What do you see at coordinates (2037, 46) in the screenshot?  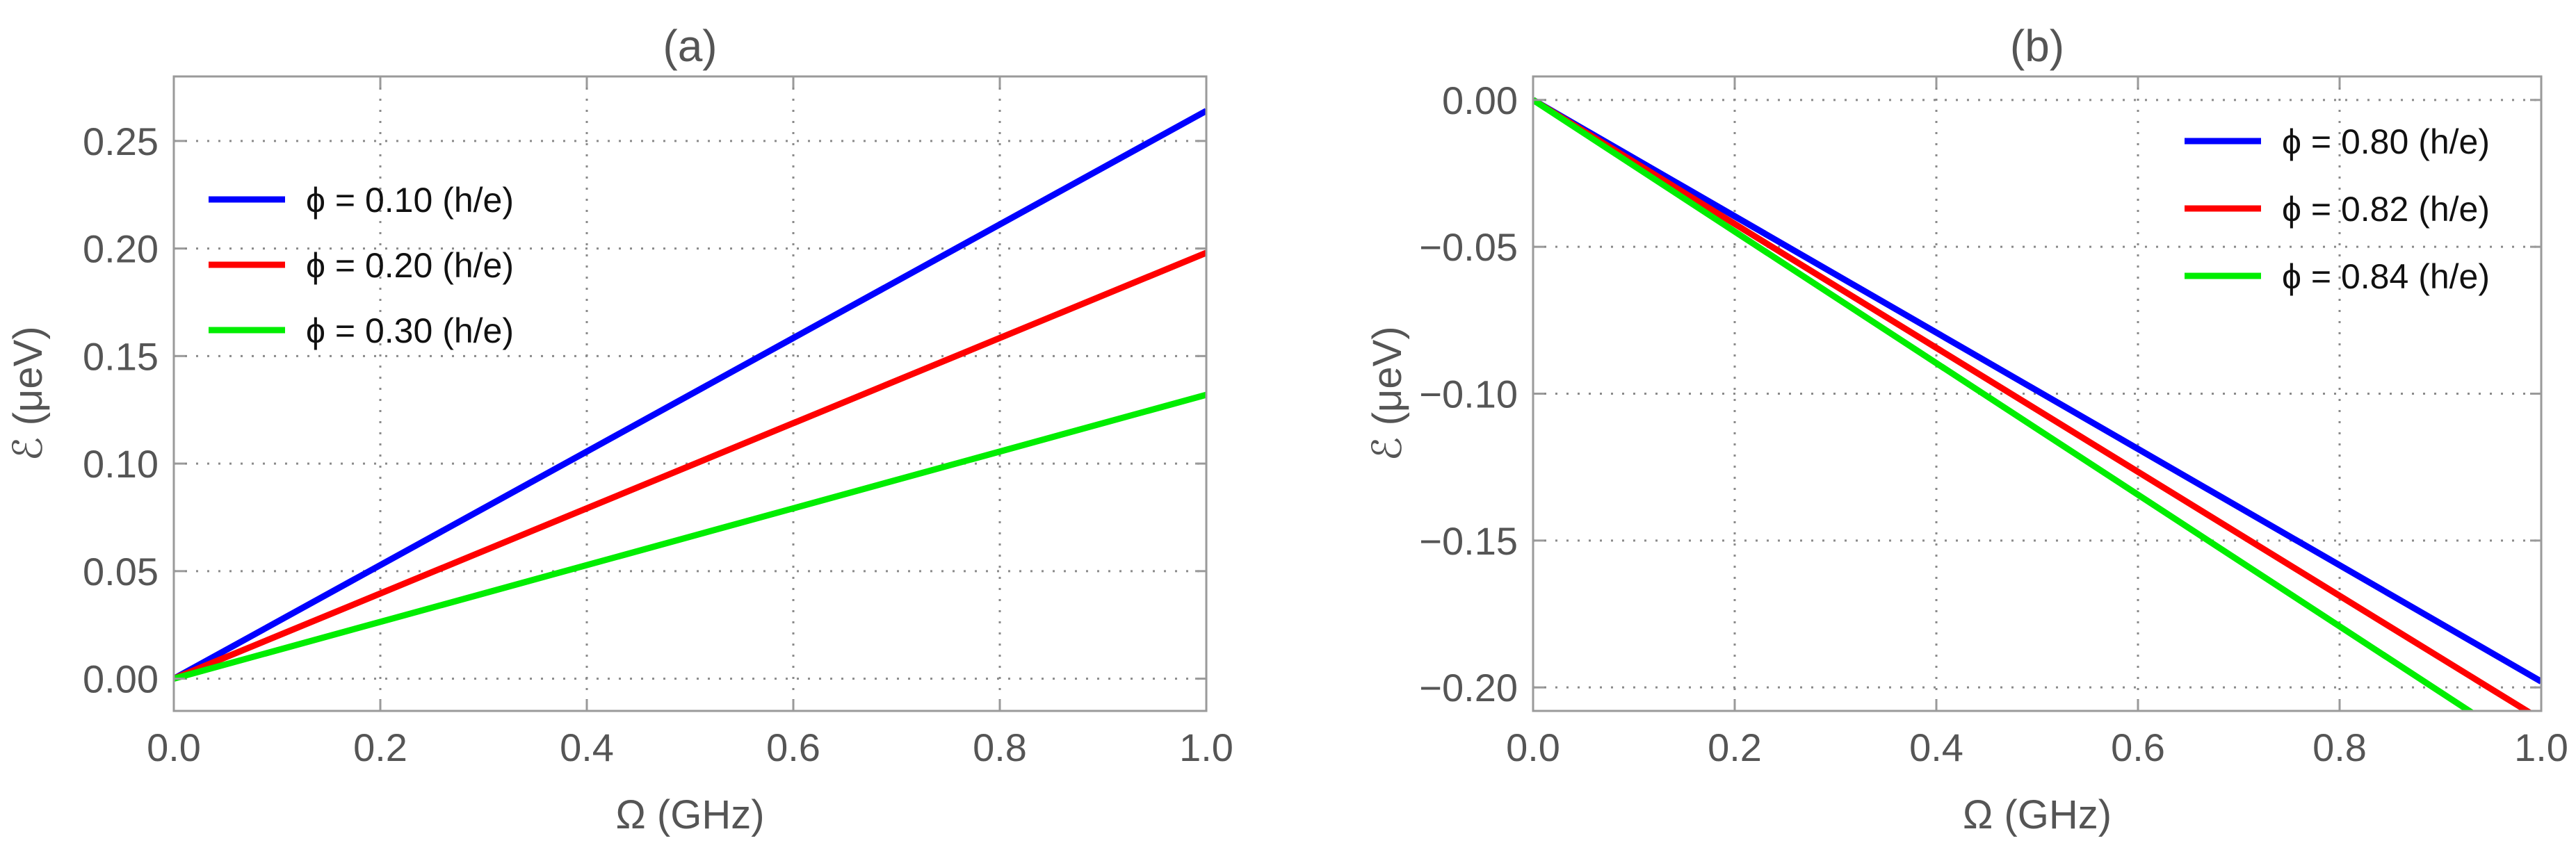 I see `panel-title: (b)` at bounding box center [2037, 46].